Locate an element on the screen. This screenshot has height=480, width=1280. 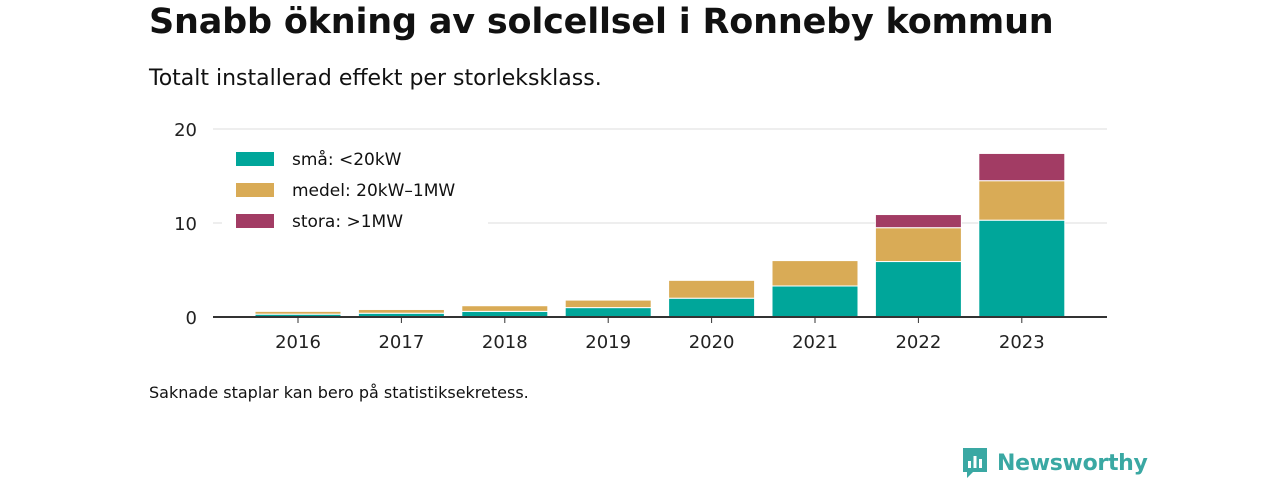
x-tick-label: 2022 is located at coordinates (918, 342).